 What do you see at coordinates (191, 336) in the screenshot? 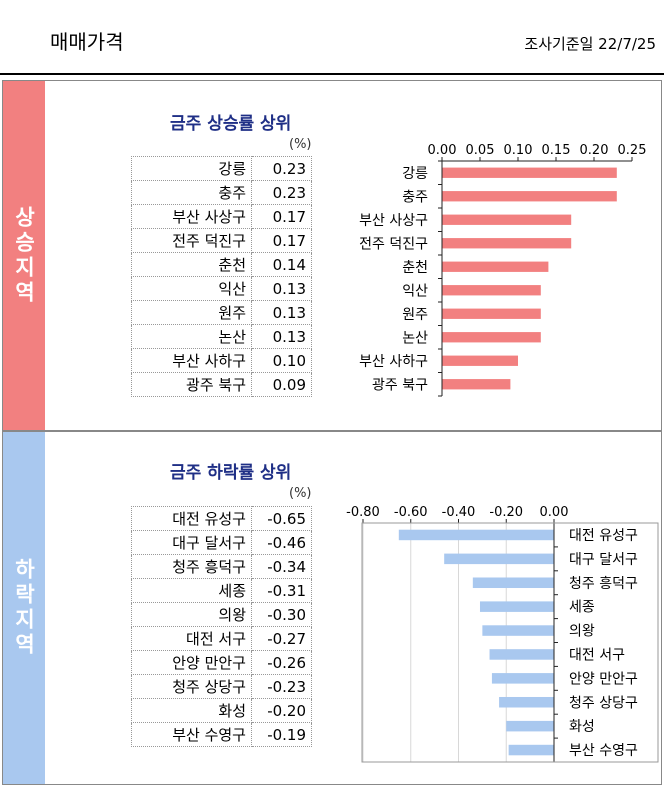
I see `rise-region-name: 논산` at bounding box center [191, 336].